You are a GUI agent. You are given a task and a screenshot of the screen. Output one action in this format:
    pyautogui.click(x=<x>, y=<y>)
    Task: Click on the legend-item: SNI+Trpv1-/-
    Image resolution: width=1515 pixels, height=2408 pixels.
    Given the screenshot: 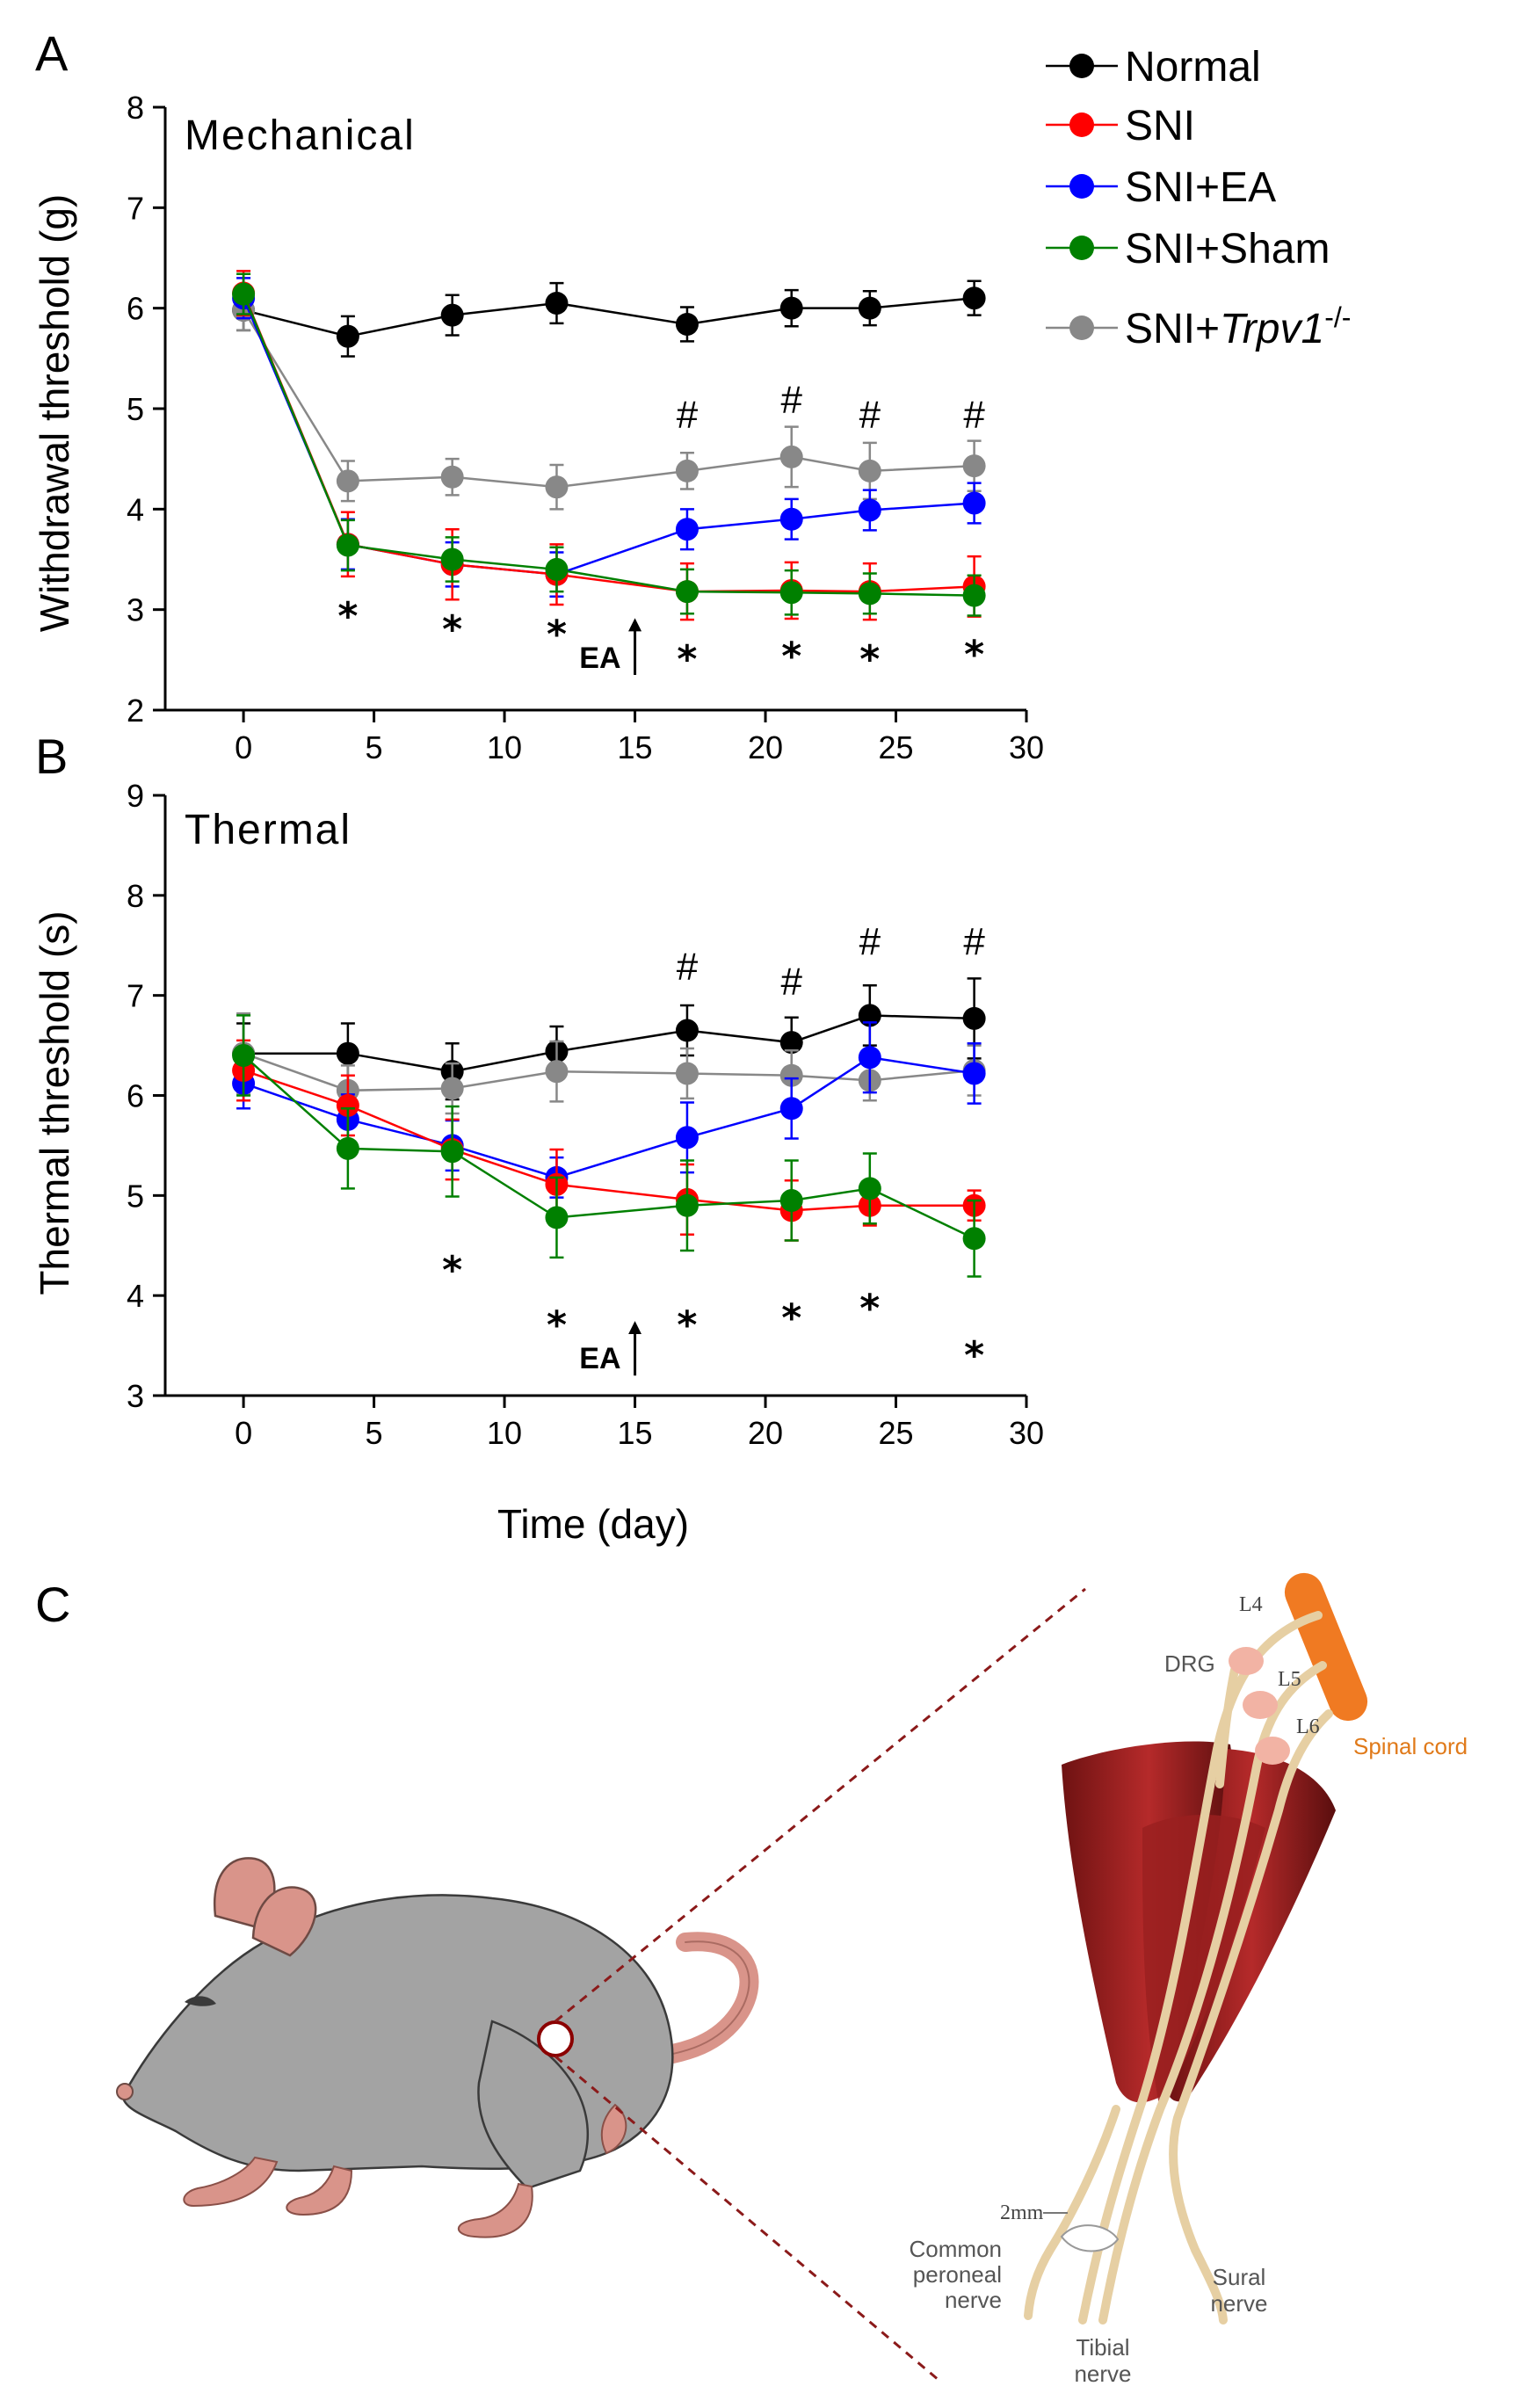 What is the action you would take?
    pyautogui.click(x=1198, y=326)
    